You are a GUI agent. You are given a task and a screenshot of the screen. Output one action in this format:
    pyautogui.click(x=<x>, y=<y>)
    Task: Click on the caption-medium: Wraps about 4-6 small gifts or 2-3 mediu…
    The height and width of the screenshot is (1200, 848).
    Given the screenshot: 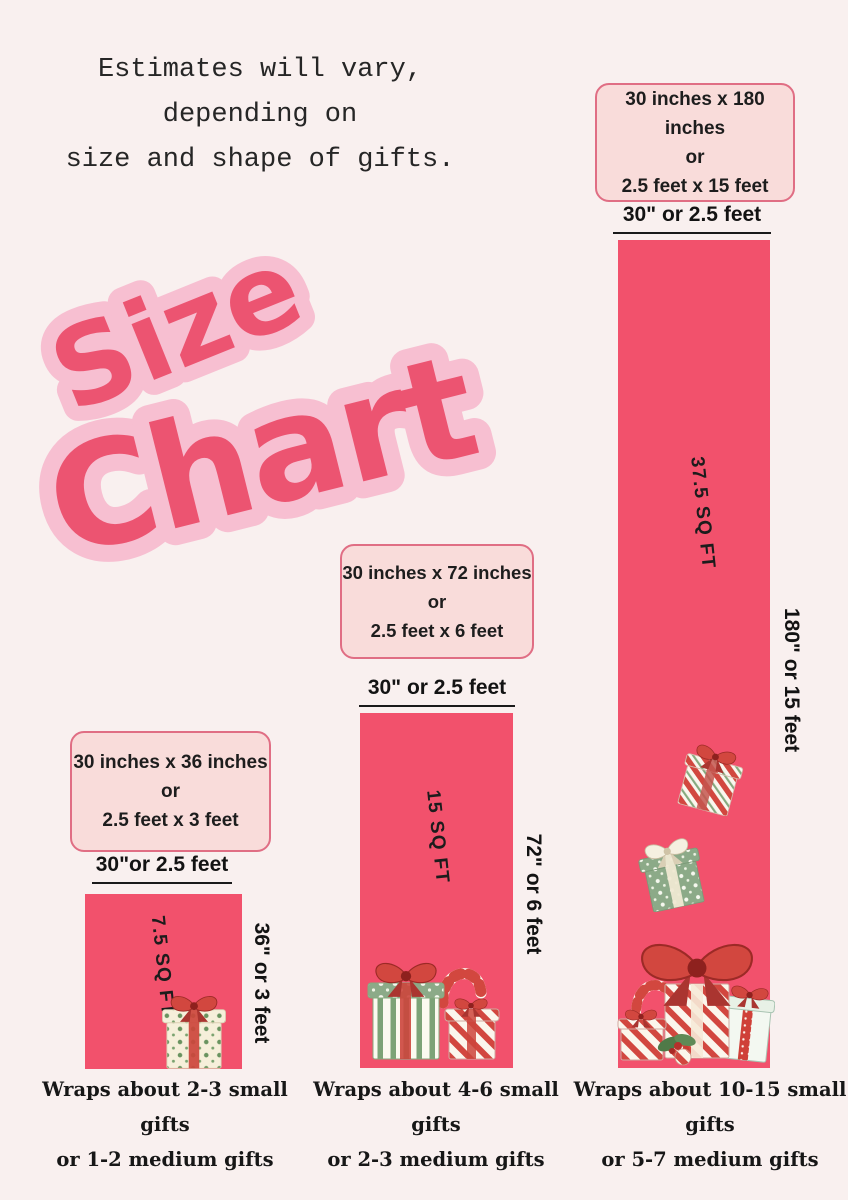 What is the action you would take?
    pyautogui.click(x=436, y=1124)
    